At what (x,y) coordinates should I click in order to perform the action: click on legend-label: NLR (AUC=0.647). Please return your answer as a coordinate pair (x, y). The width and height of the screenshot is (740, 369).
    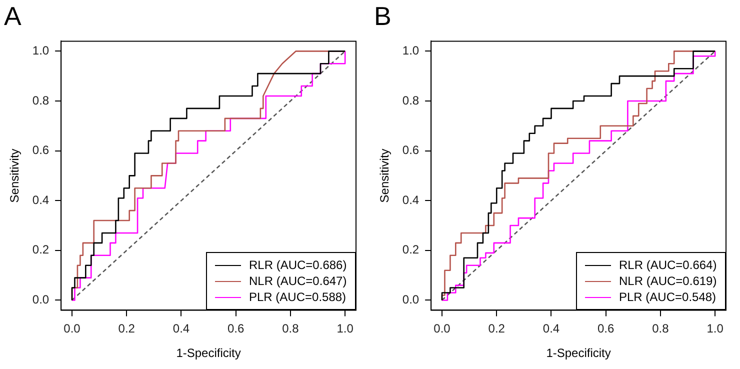
    Looking at the image, I should click on (298, 281).